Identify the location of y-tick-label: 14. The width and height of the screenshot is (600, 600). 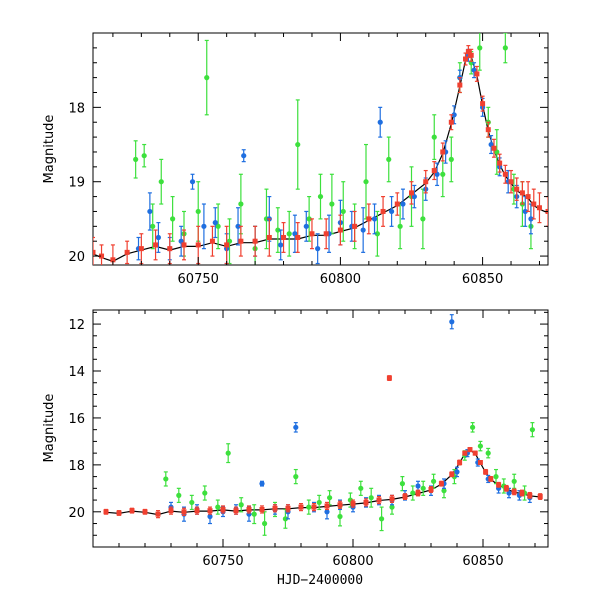
(76, 372).